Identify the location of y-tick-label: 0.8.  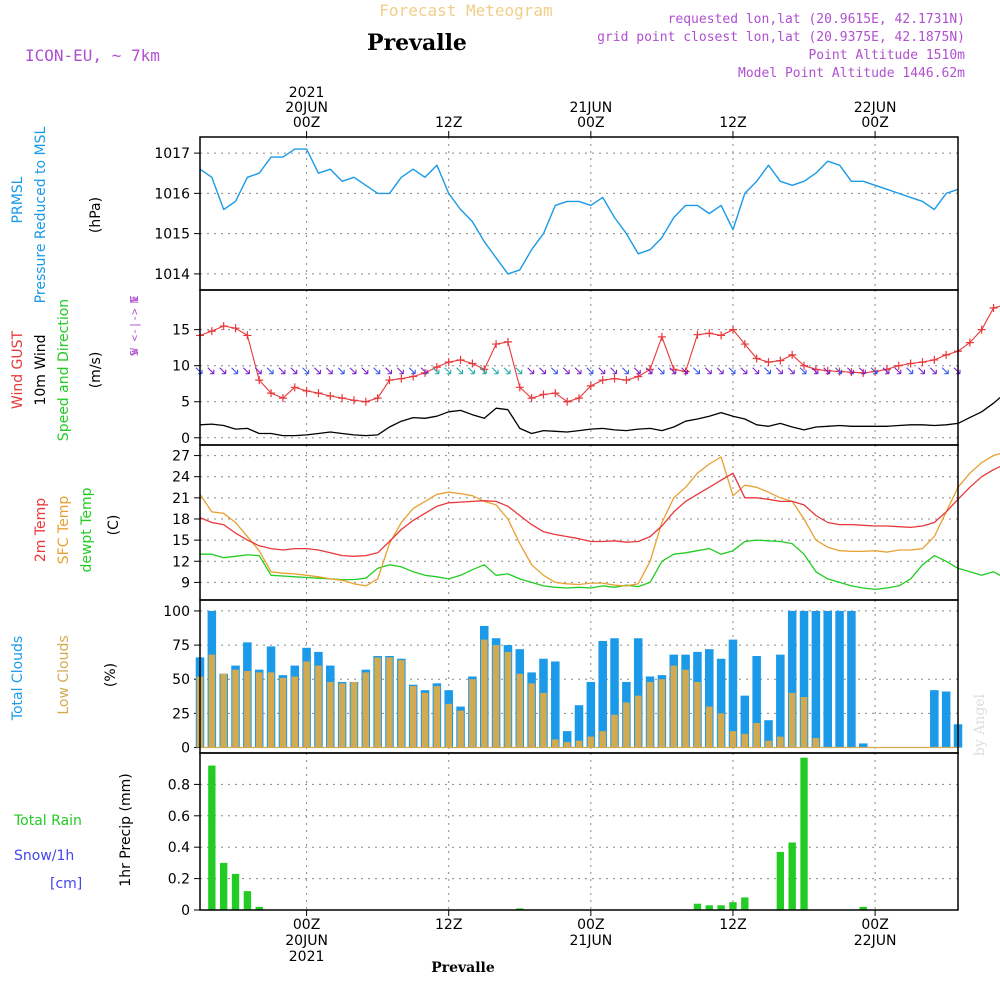
(179, 785).